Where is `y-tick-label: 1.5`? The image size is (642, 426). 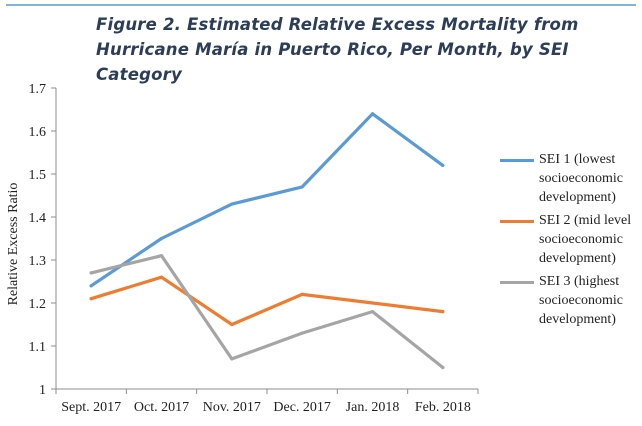 y-tick-label: 1.5 is located at coordinates (38, 175).